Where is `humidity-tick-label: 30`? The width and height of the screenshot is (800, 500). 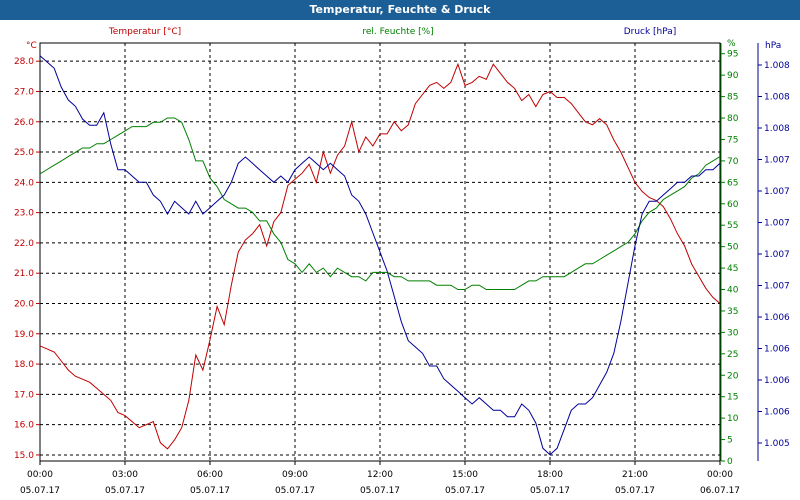
humidity-tick-label: 30 is located at coordinates (733, 333).